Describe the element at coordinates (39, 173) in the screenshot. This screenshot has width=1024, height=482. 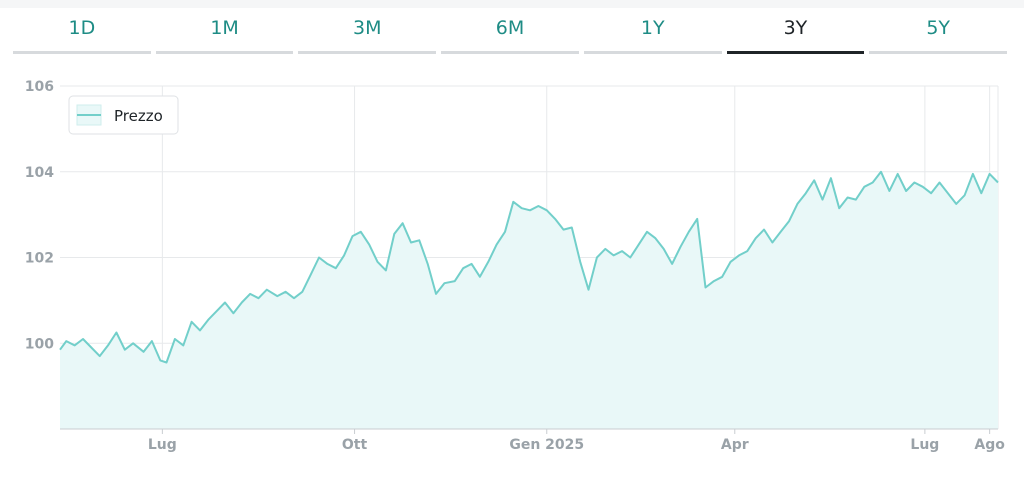
I see `y-tick-label-104: 104` at that location.